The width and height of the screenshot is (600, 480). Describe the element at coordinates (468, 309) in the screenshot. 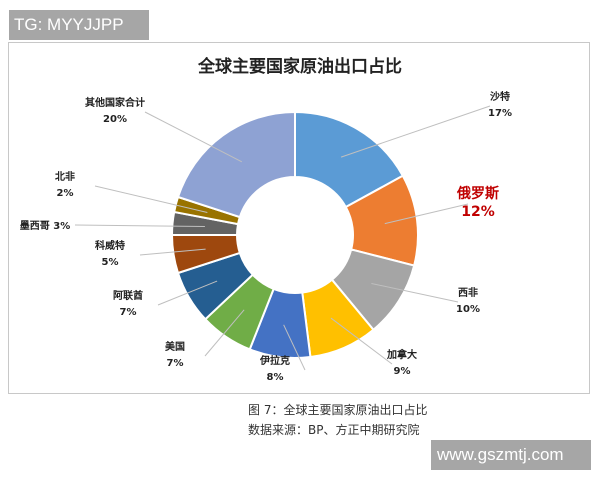

I see `slice-value-label: 10%` at that location.